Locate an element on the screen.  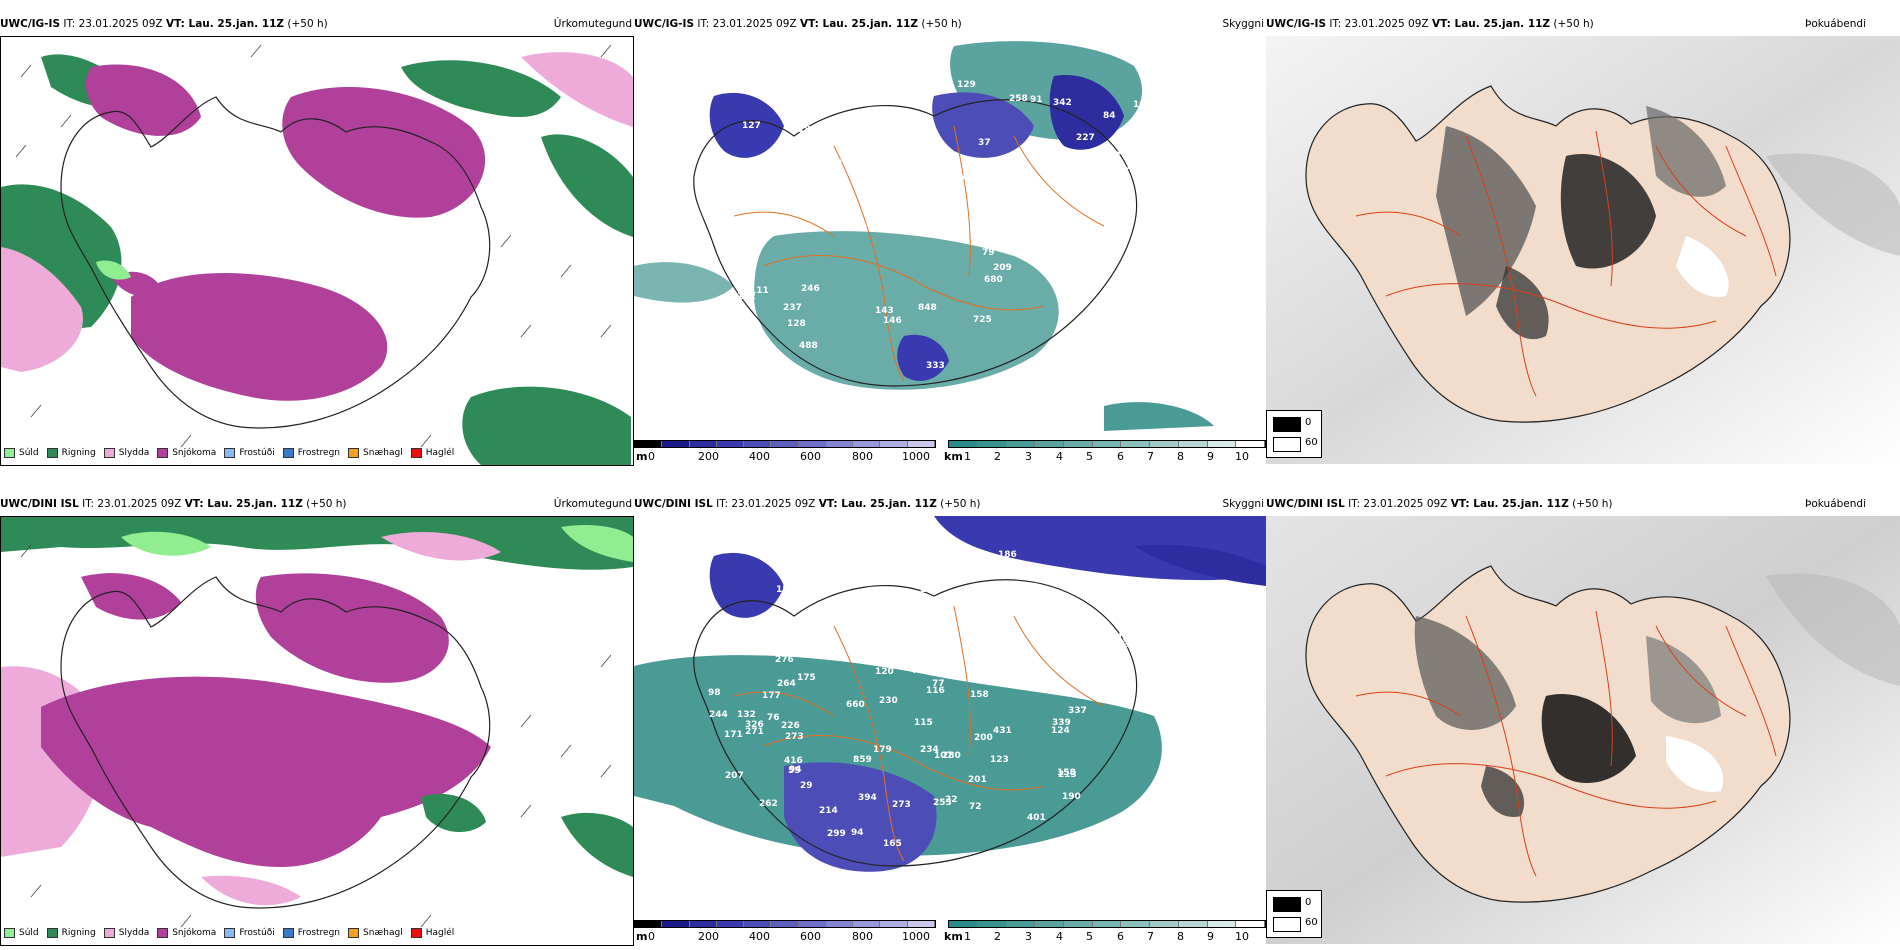
model-name: UWC/DINI ISL is located at coordinates (39, 504).